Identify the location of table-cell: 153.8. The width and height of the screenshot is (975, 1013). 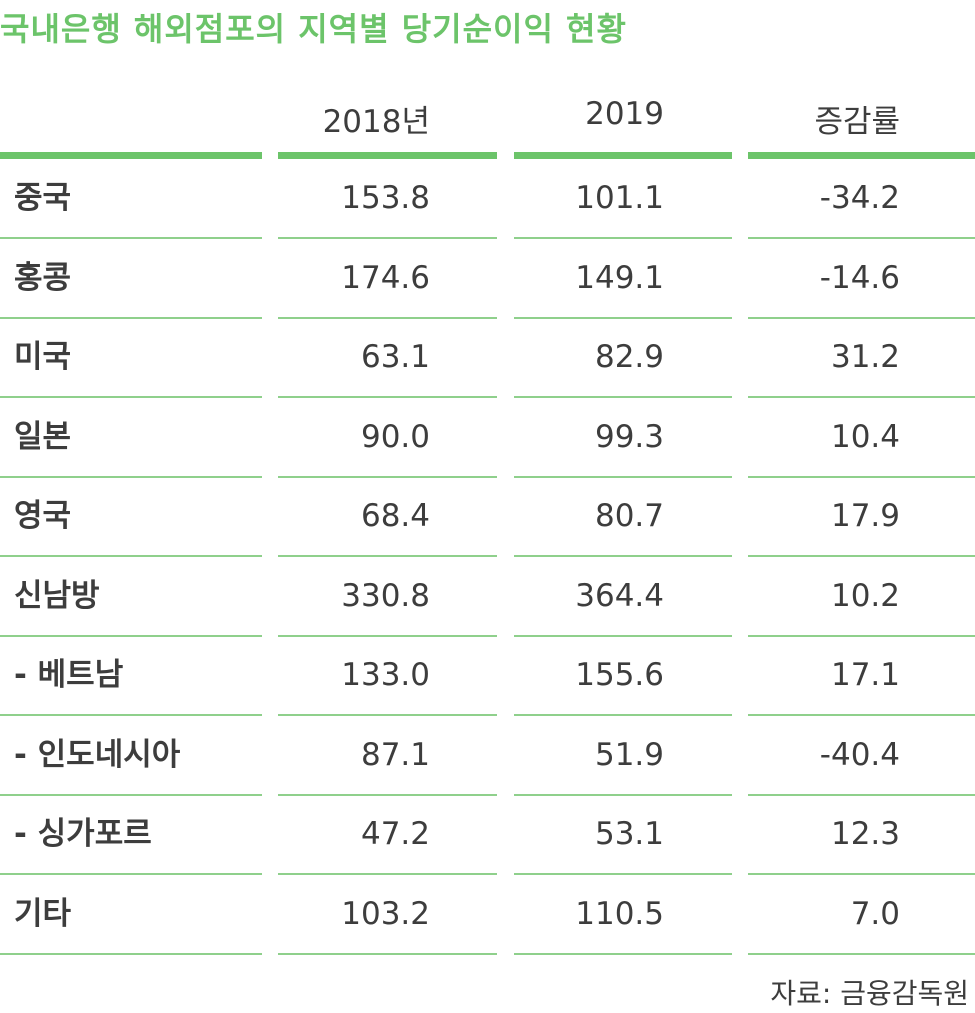
(385, 198).